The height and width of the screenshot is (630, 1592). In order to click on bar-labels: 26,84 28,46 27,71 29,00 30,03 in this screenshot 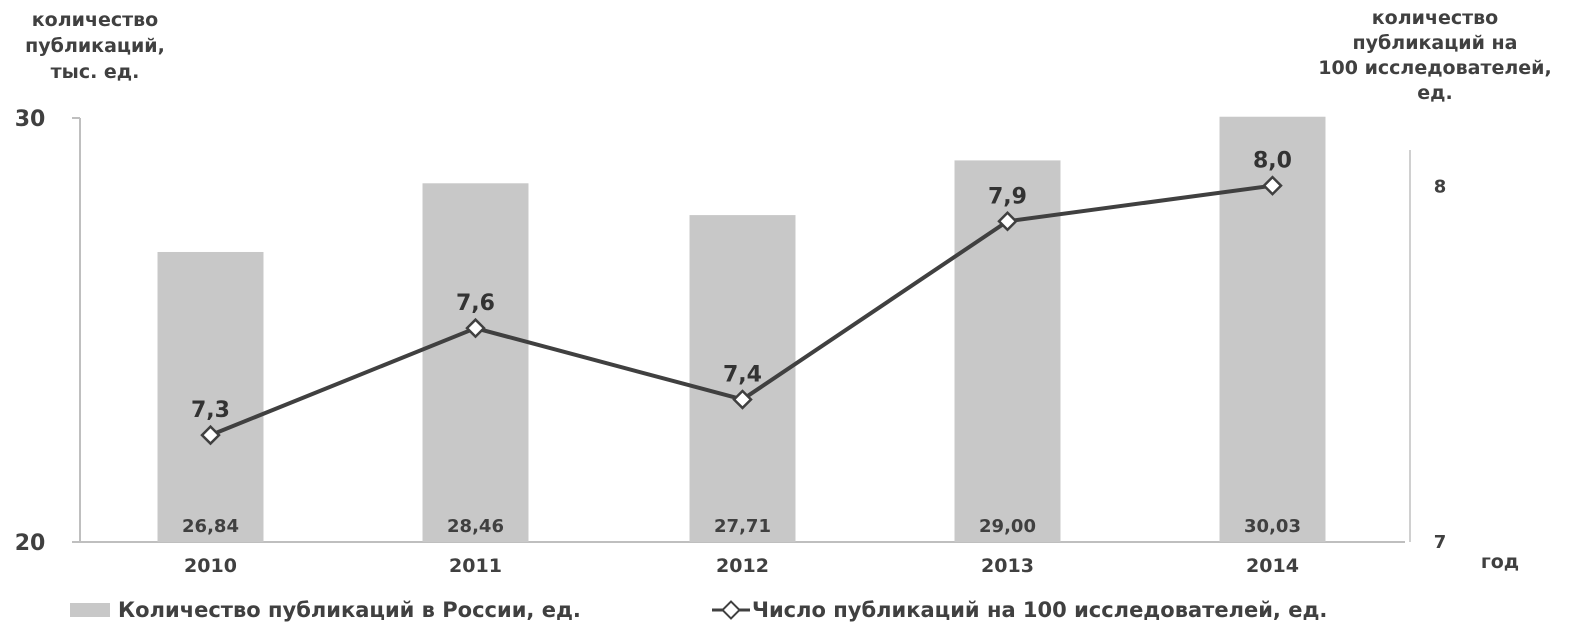, I will do `click(741, 526)`.